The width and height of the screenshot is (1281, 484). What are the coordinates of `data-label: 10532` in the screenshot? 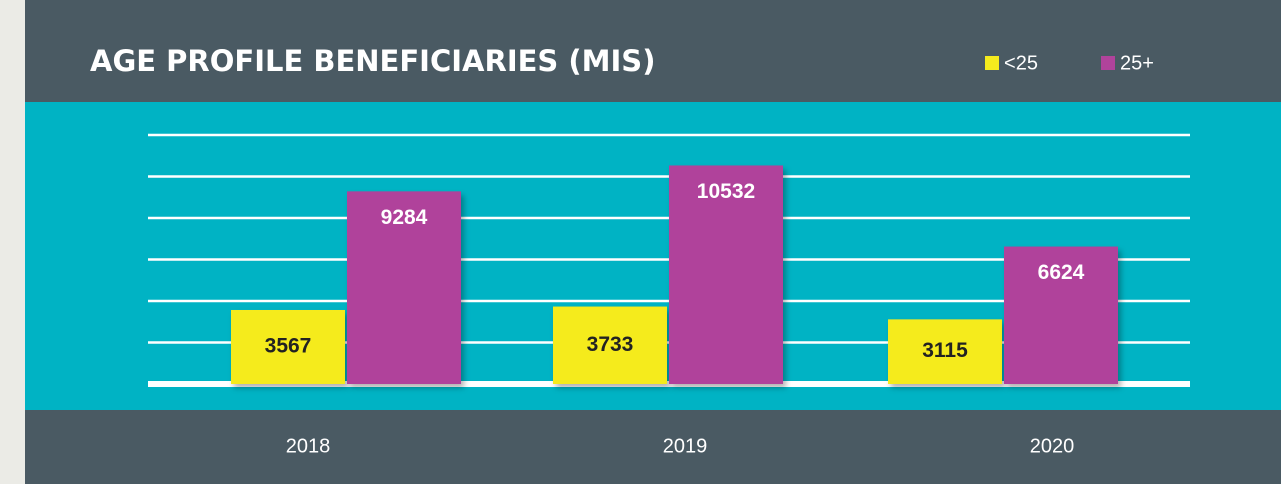 It's located at (726, 191).